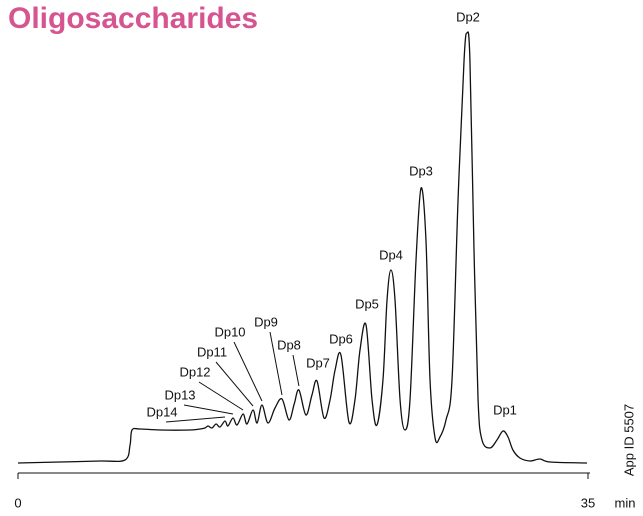 The width and height of the screenshot is (643, 516). Describe the element at coordinates (194, 371) in the screenshot. I see `peak-label: Dp12` at that location.